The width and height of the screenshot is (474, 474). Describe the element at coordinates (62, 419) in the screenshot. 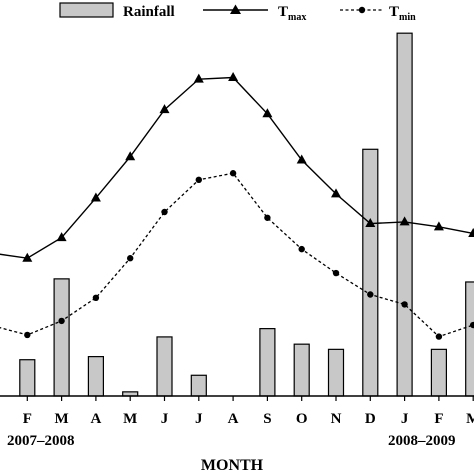

I see `x-tick-label-2: M` at that location.